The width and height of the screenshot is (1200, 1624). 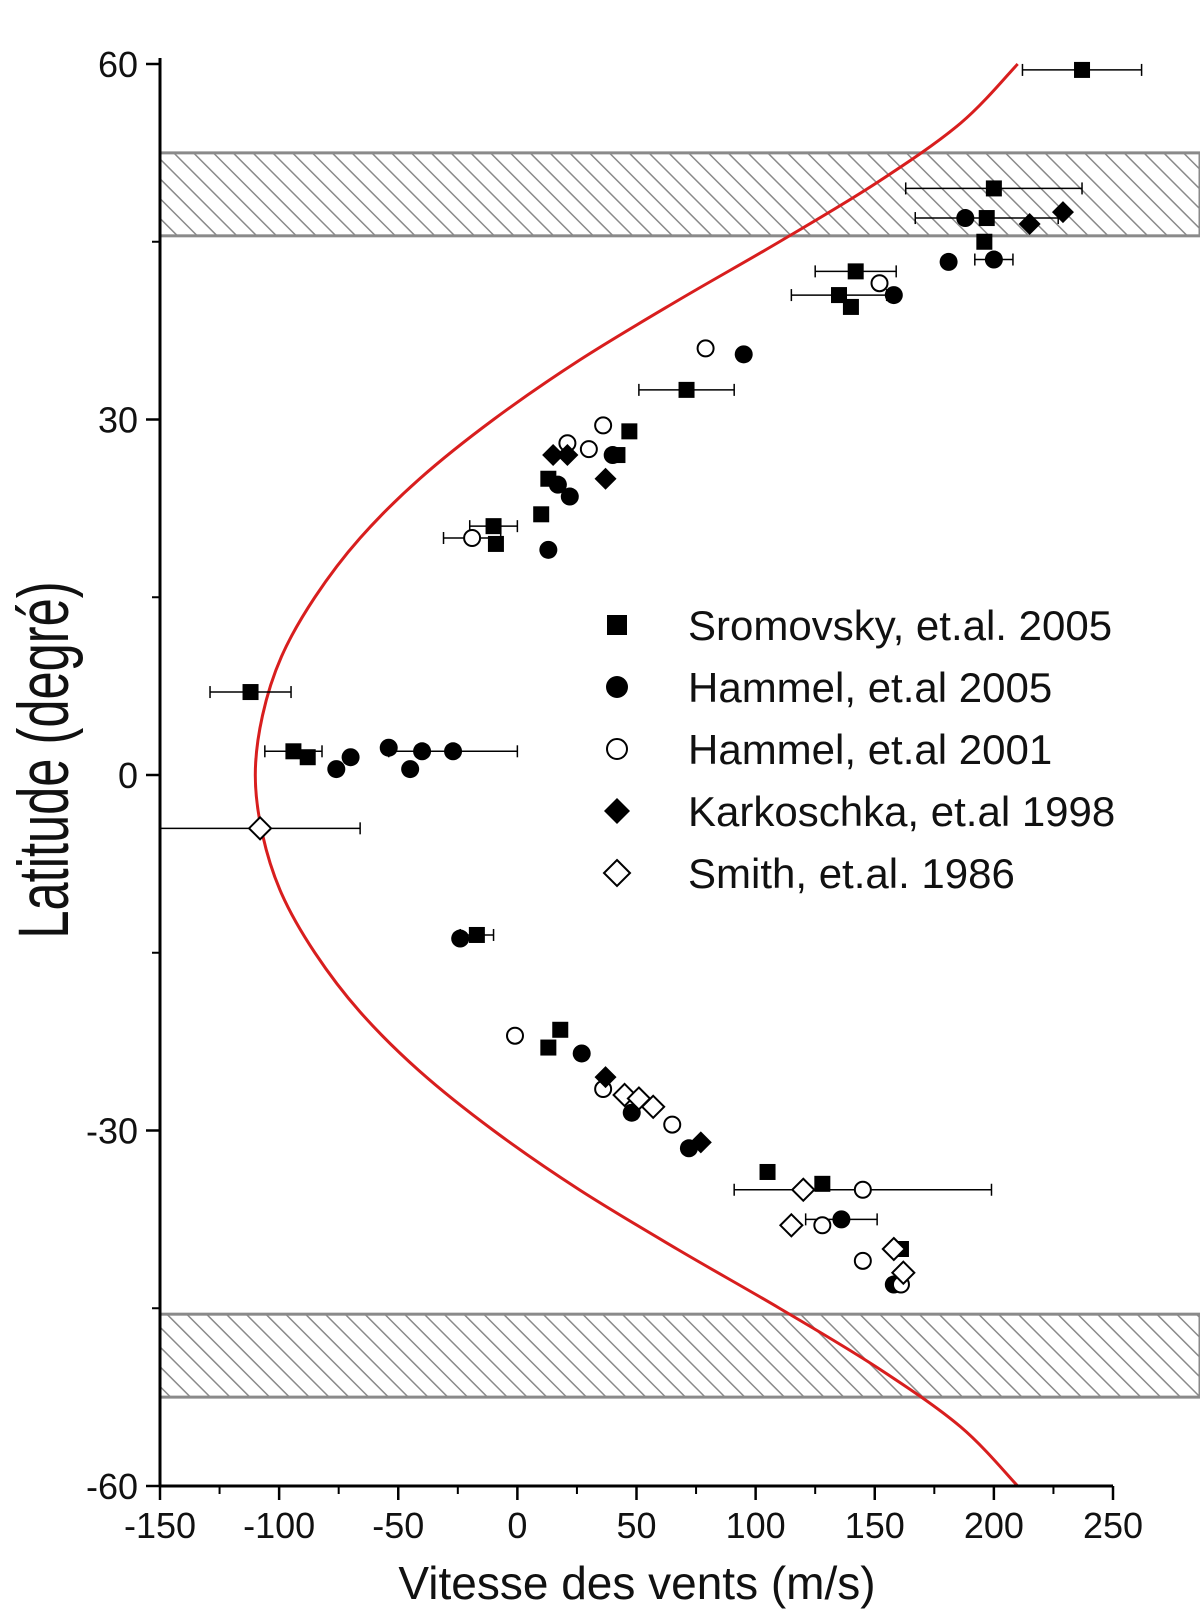 I want to click on x-tick-label: -150, so click(x=160, y=1525).